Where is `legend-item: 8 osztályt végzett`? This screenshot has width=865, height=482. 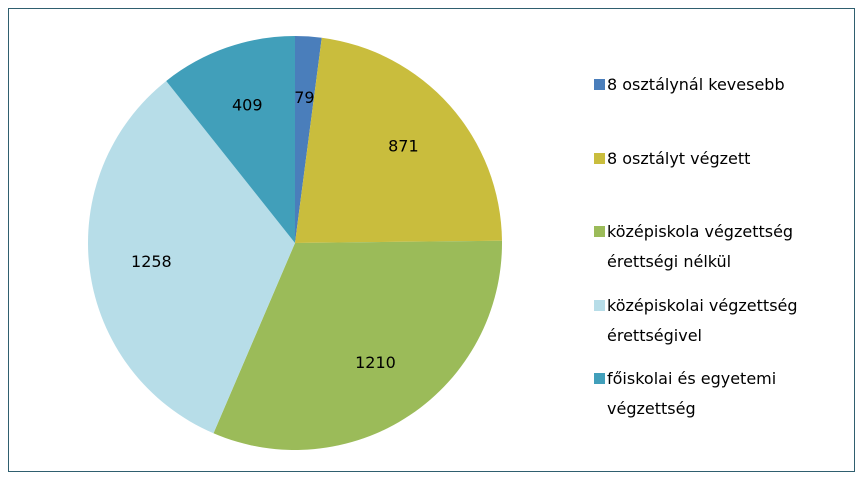
legend-item: 8 osztályt végzett is located at coordinates (719, 159).